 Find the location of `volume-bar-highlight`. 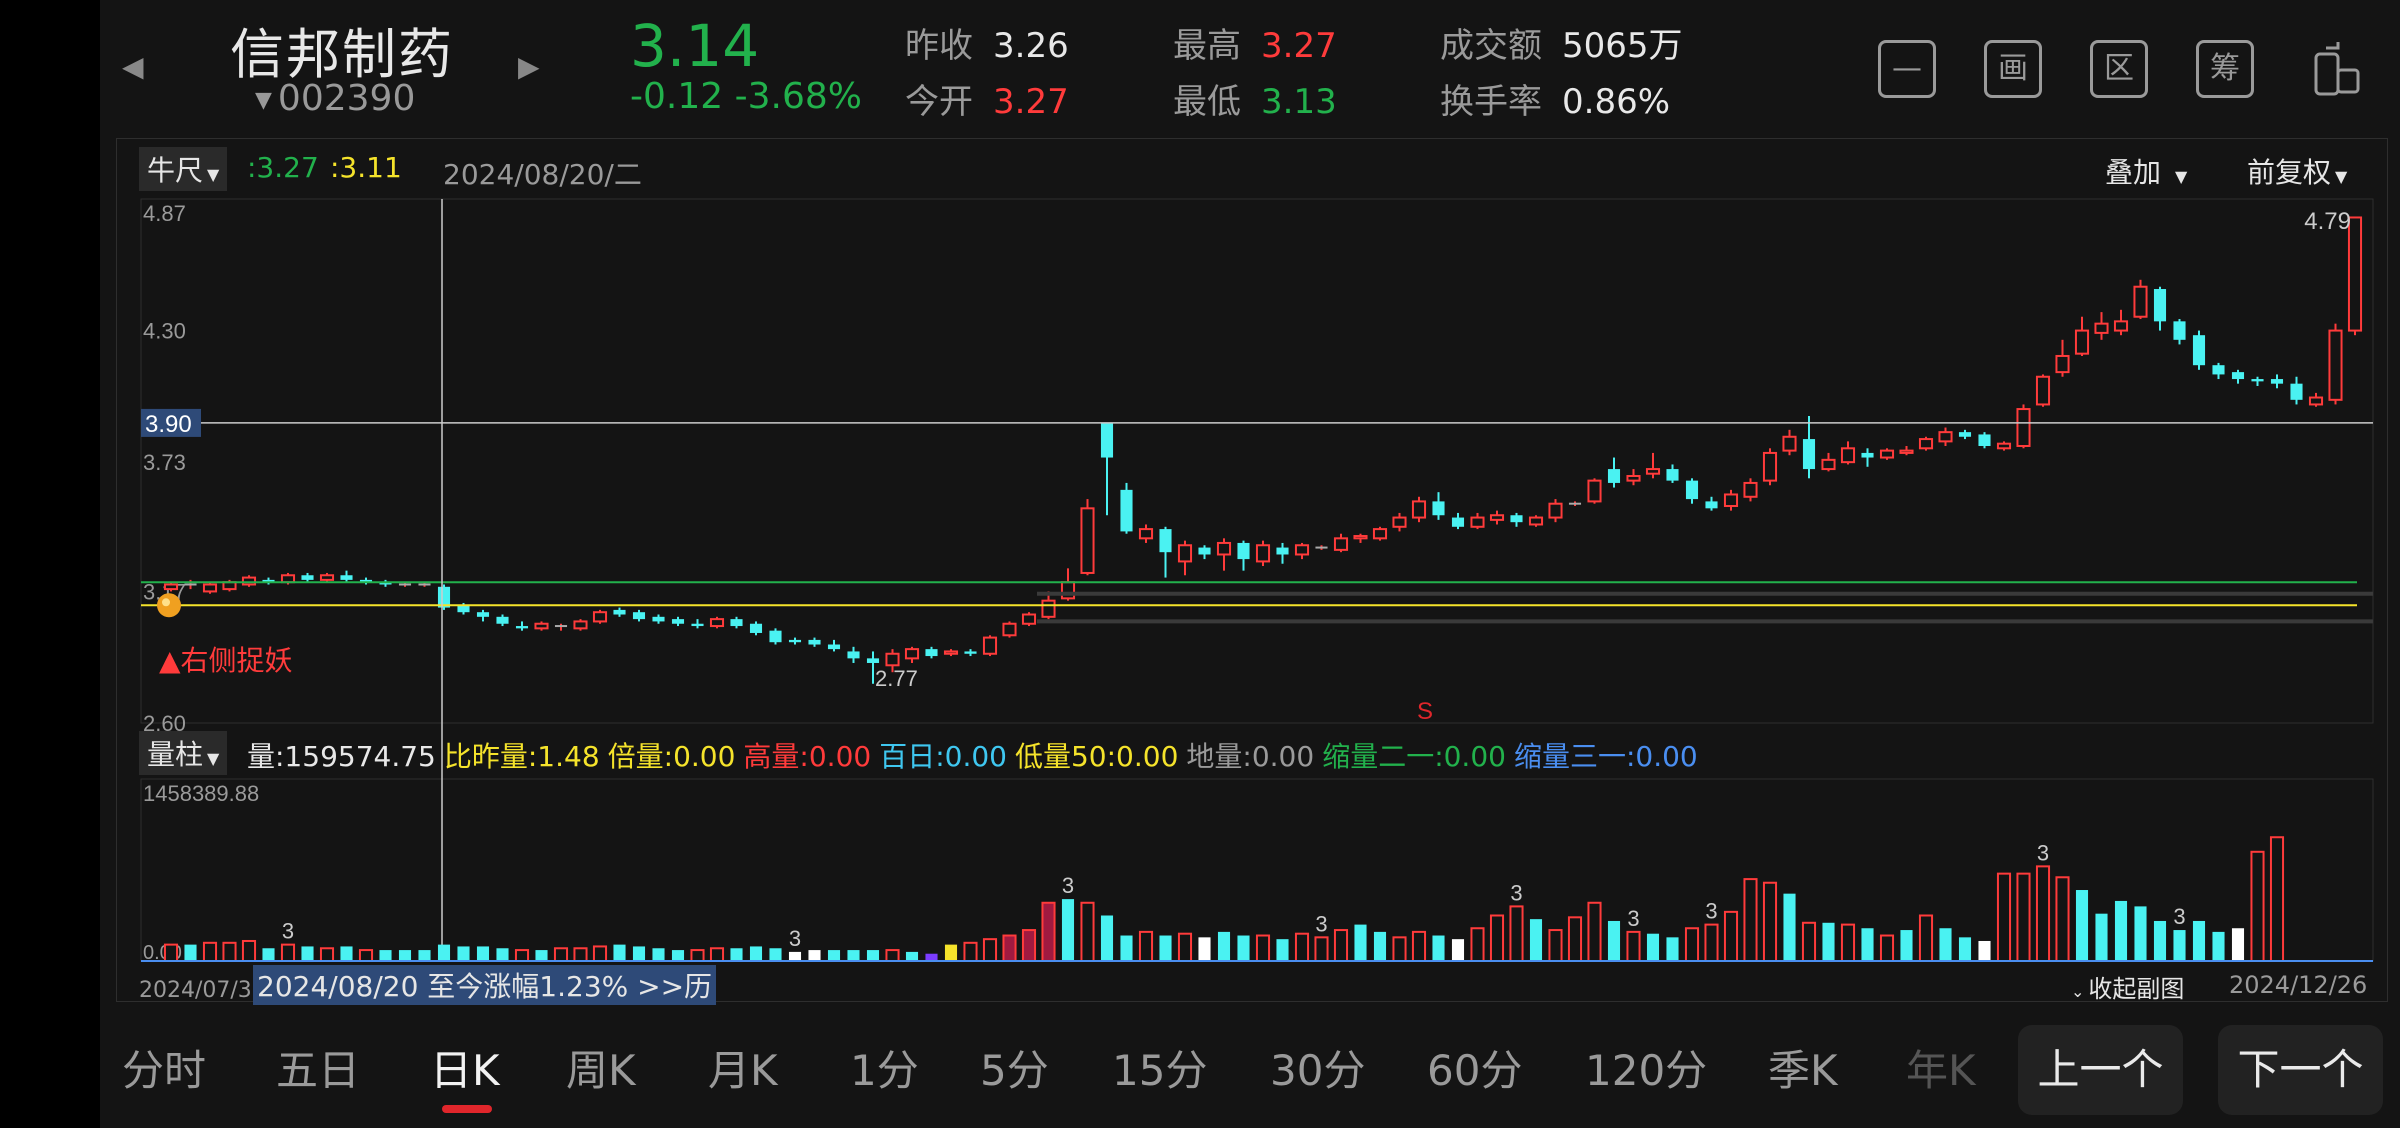

volume-bar-highlight is located at coordinates (1029, 945).